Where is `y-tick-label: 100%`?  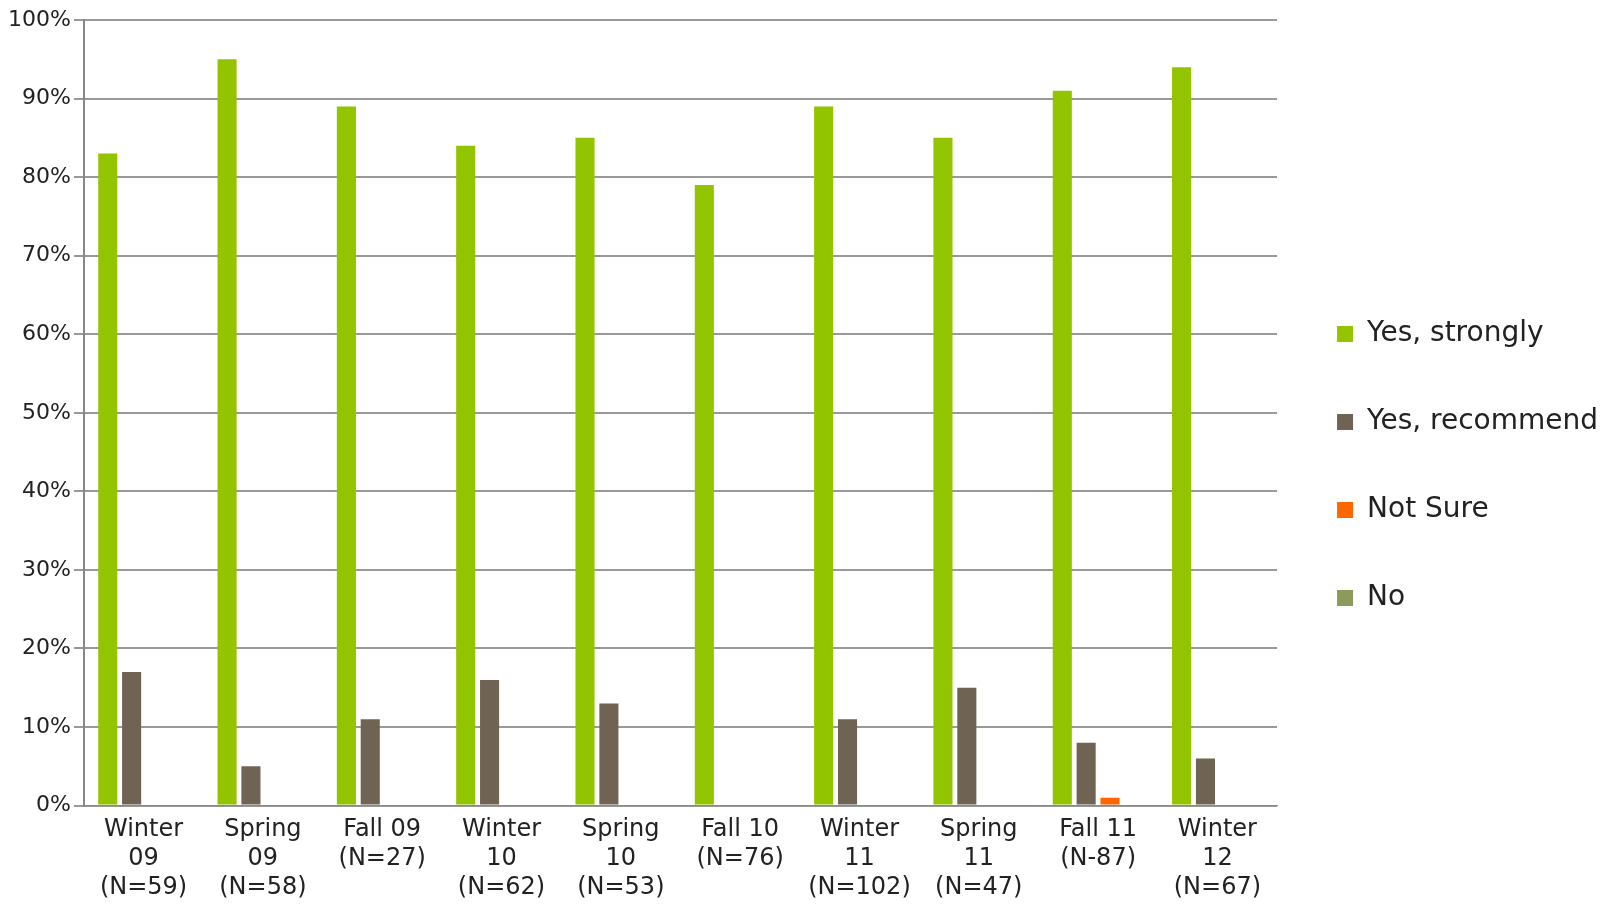
y-tick-label: 100% is located at coordinates (39, 18).